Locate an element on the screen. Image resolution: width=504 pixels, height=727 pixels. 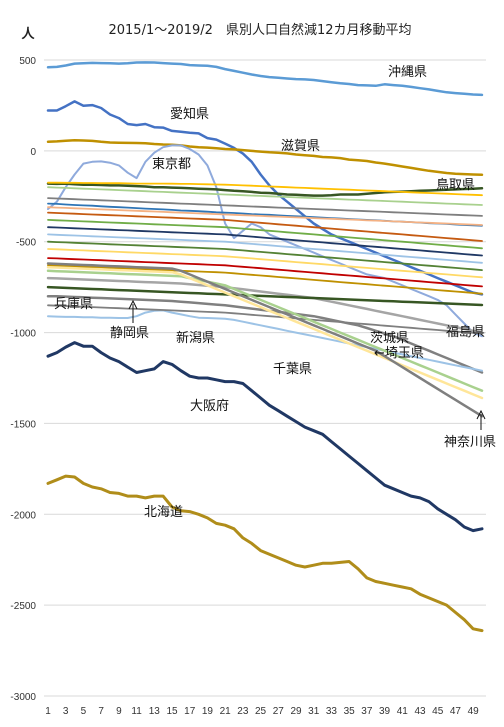
series-label: 滋賀県 is located at coordinates (300, 146).